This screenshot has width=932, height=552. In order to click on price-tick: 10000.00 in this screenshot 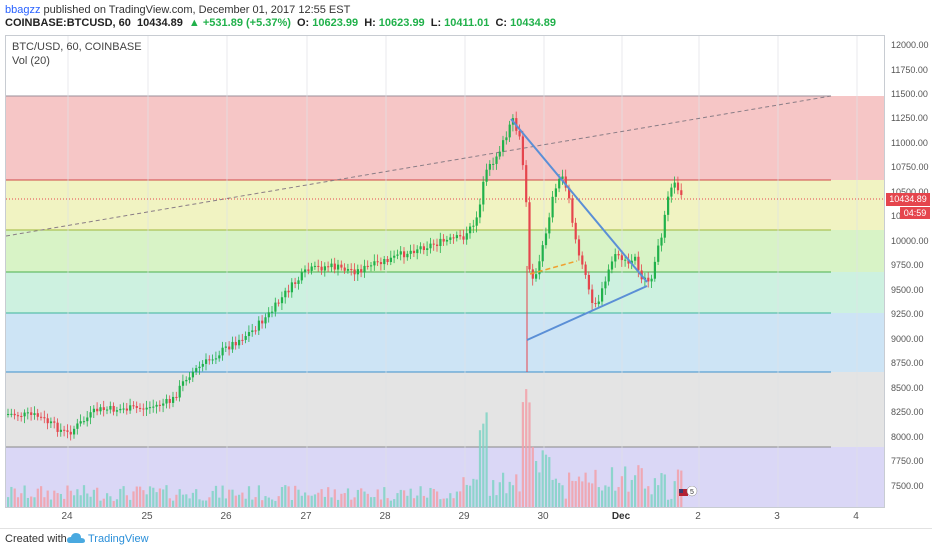, I will do `click(910, 241)`.